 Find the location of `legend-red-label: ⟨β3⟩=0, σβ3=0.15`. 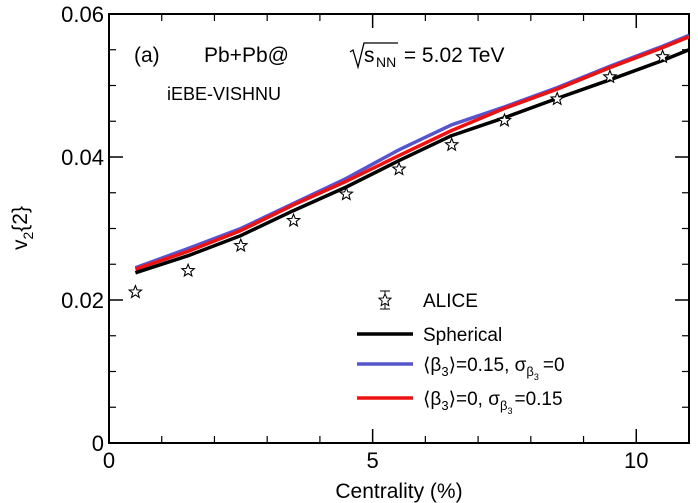

legend-red-label: ⟨β3⟩=0, σβ3=0.15 is located at coordinates (493, 402).